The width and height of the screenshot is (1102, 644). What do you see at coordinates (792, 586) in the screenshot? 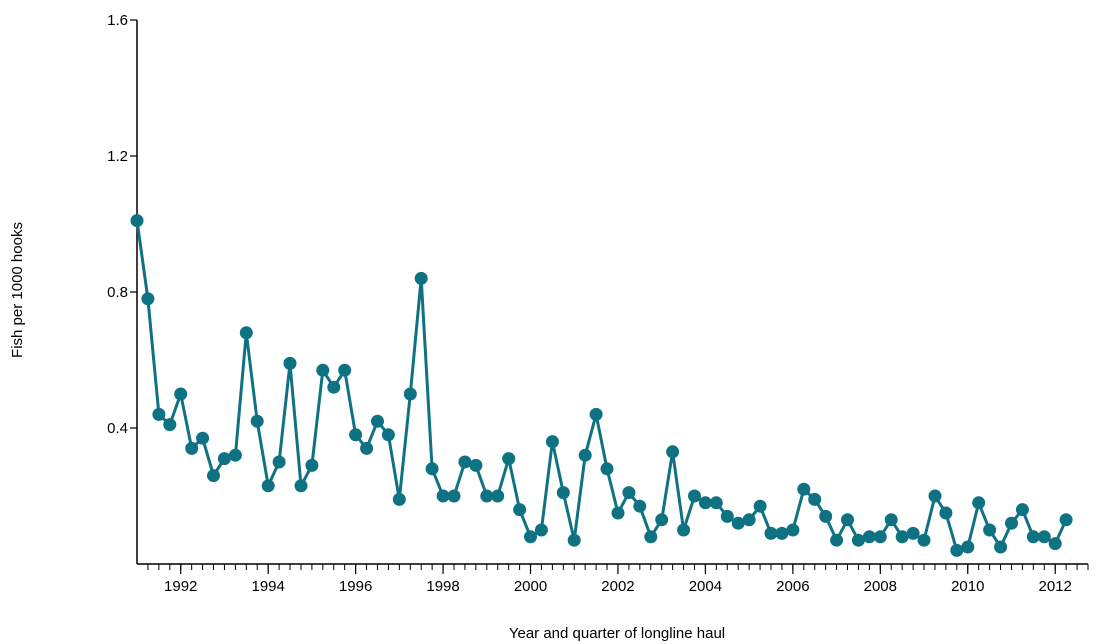
I see `x-tick-label: 2006` at bounding box center [792, 586].